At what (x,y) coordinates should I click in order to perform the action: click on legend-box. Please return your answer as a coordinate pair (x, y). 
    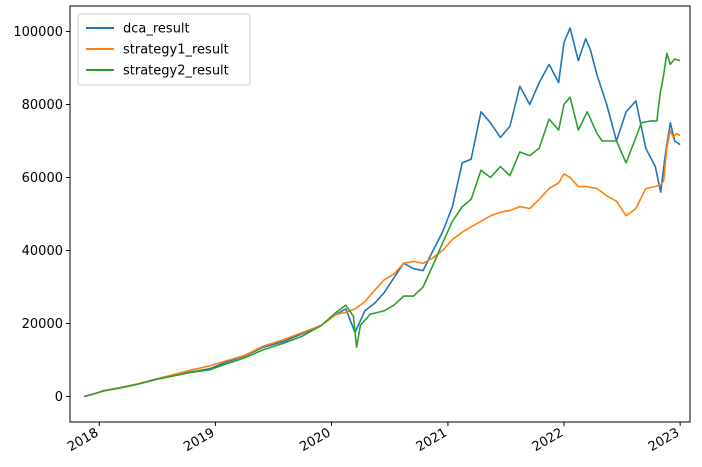
    Looking at the image, I should click on (164, 49).